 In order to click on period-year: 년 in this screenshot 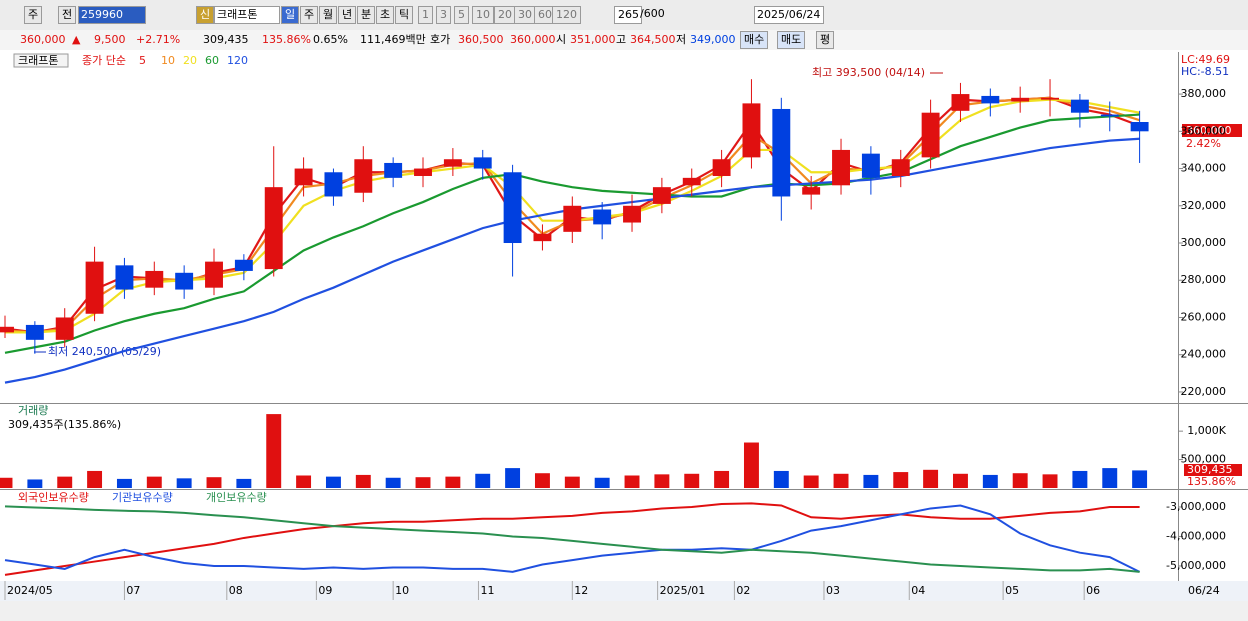, I will do `click(347, 15)`.